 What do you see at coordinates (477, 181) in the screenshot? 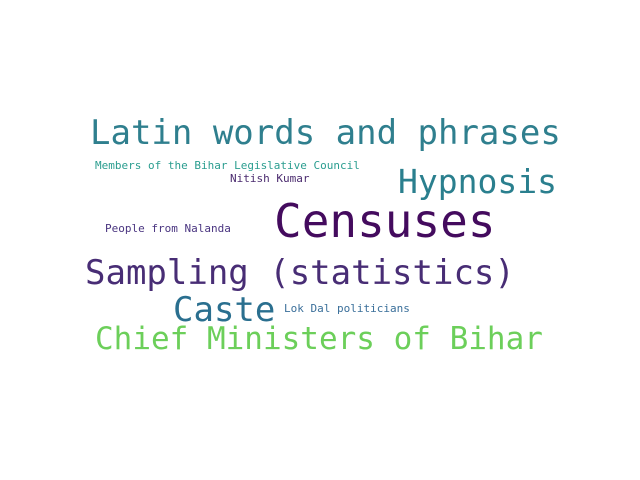
I see `word-hypnosis: Hypnosis` at bounding box center [477, 181].